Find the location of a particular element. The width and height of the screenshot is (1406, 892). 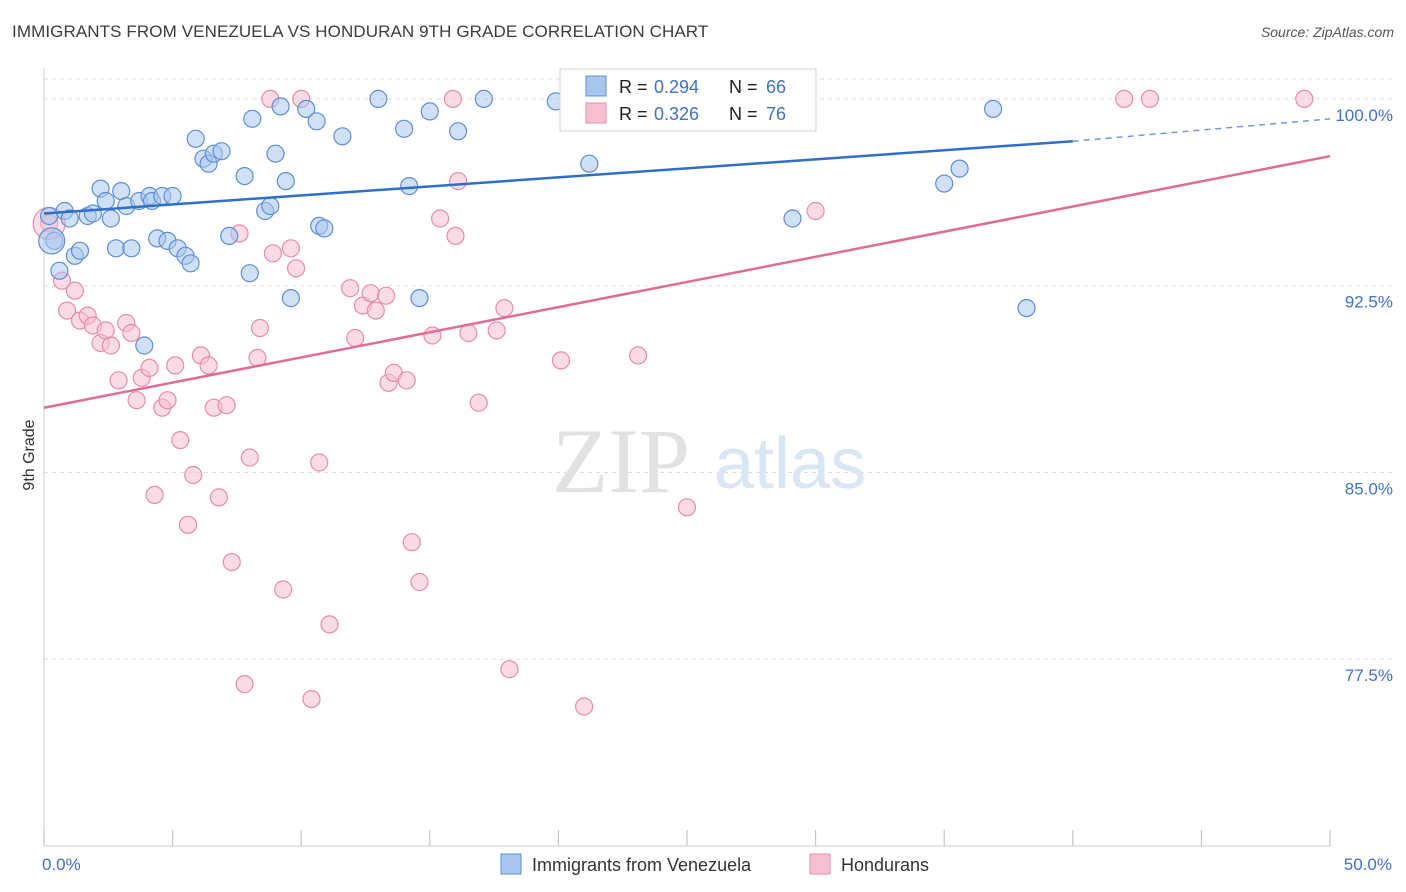

stats-legend-r-label-blue: R = is located at coordinates (633, 87).